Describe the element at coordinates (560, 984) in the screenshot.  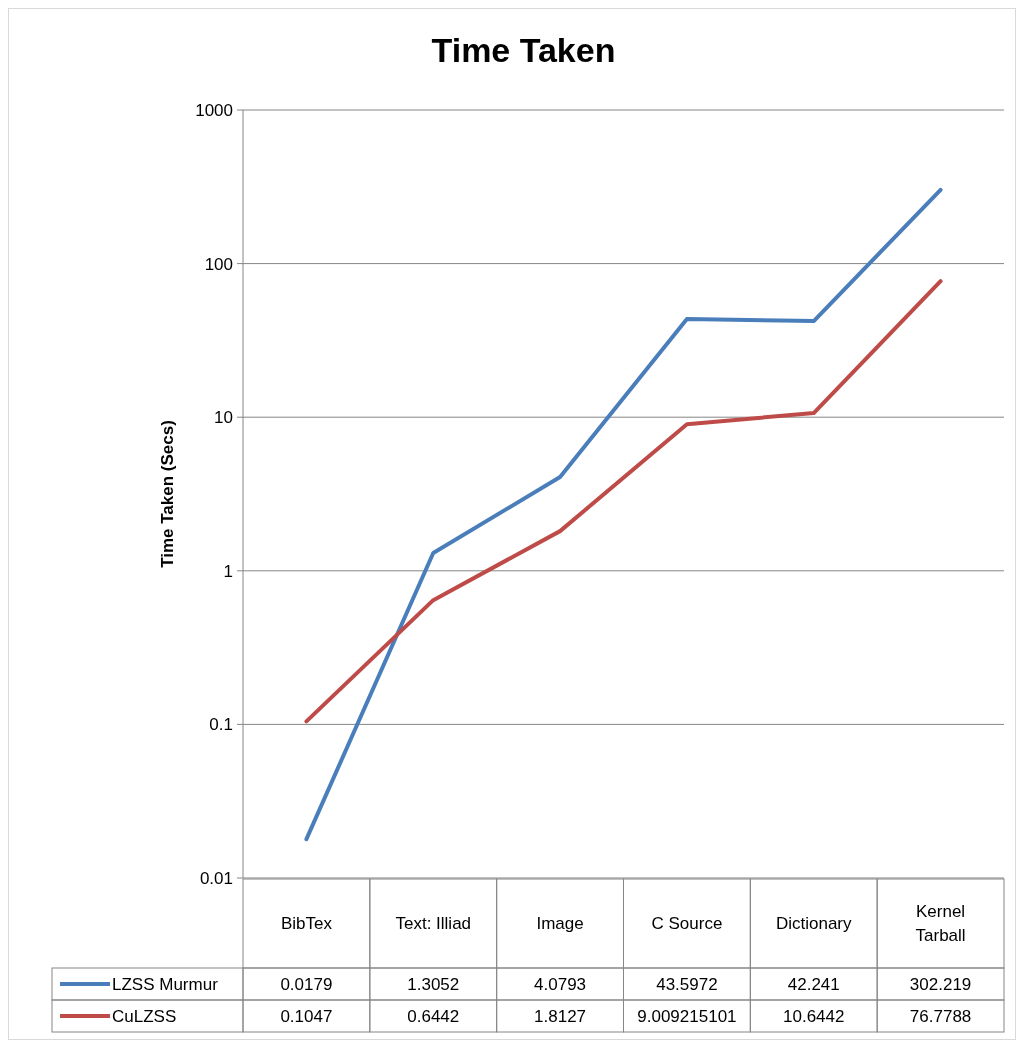
I see `data-label: 4.0793` at that location.